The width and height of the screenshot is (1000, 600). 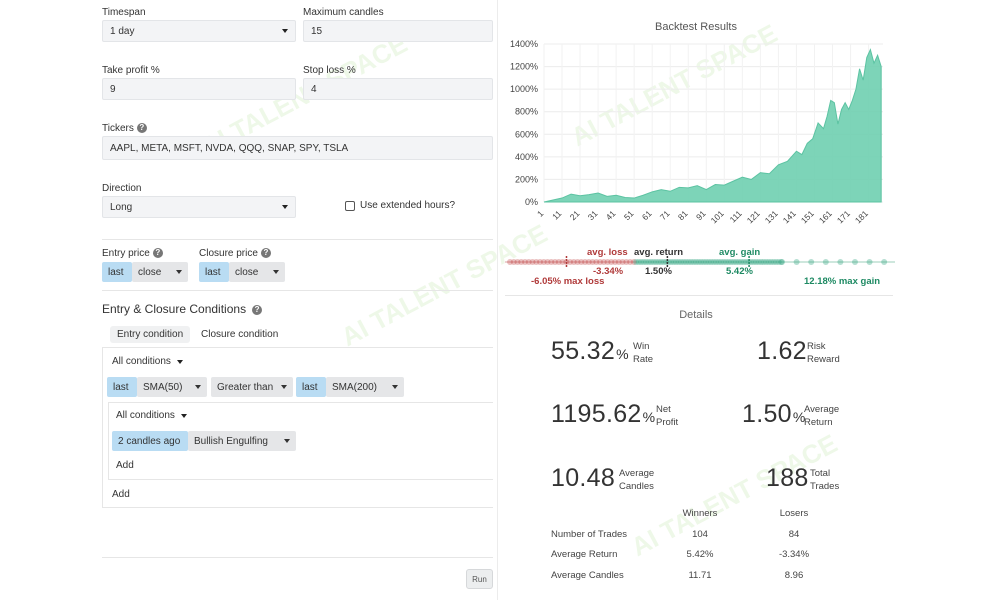 What do you see at coordinates (818, 422) in the screenshot?
I see `avg-return-label-2: Return` at bounding box center [818, 422].